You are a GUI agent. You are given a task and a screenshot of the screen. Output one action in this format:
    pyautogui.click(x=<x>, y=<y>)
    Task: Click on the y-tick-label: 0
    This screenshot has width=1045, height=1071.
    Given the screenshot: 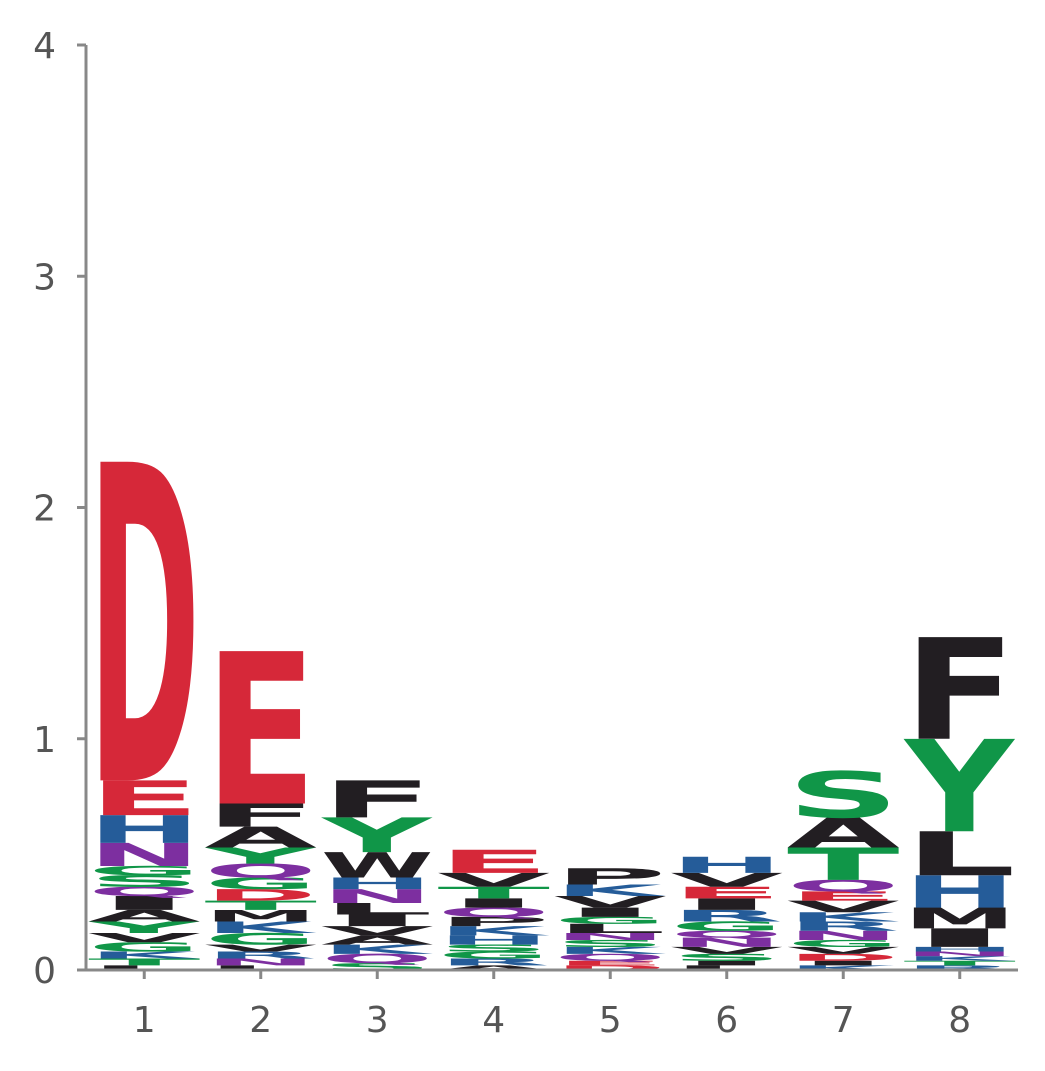 What is the action you would take?
    pyautogui.click(x=44, y=971)
    